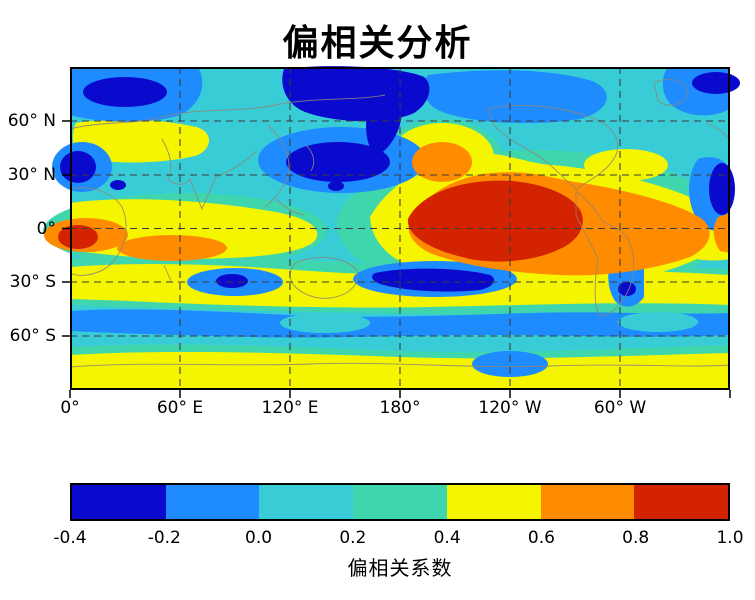 The width and height of the screenshot is (755, 600). Describe the element at coordinates (70, 538) in the screenshot. I see `colorbar-tick-label: -0.4` at that location.